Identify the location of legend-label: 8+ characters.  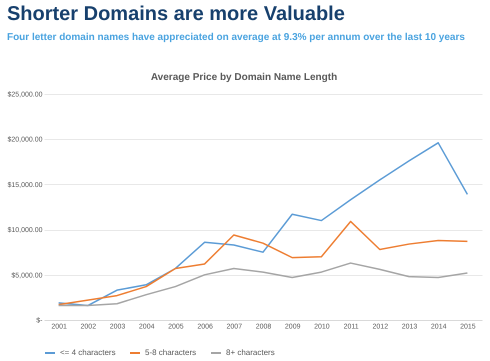
(250, 352).